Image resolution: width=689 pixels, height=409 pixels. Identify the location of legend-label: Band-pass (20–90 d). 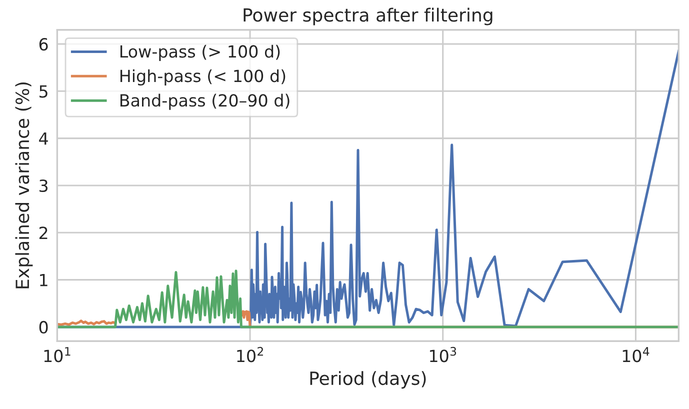
(205, 102).